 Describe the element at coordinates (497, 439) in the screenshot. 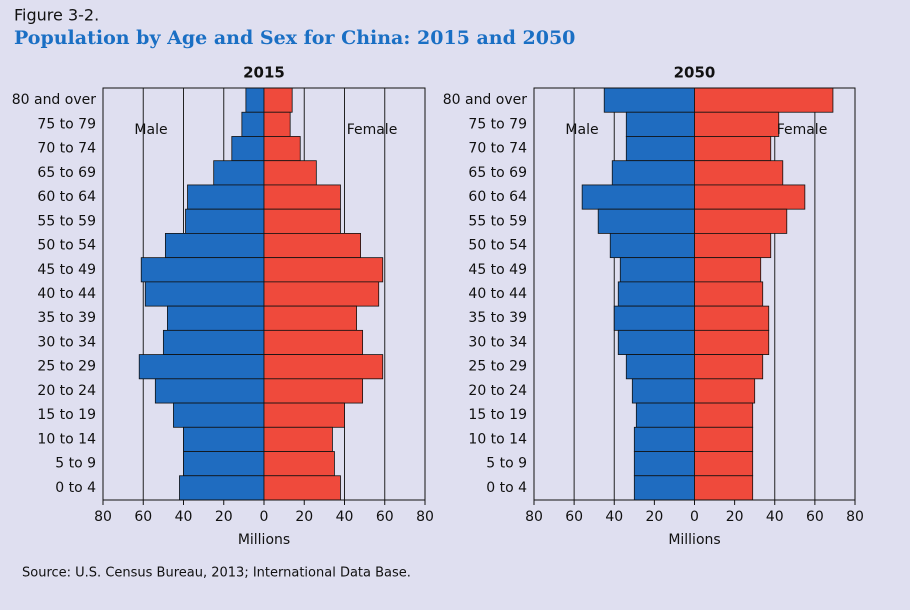

I see `y-tick-label: 10 to 14` at that location.